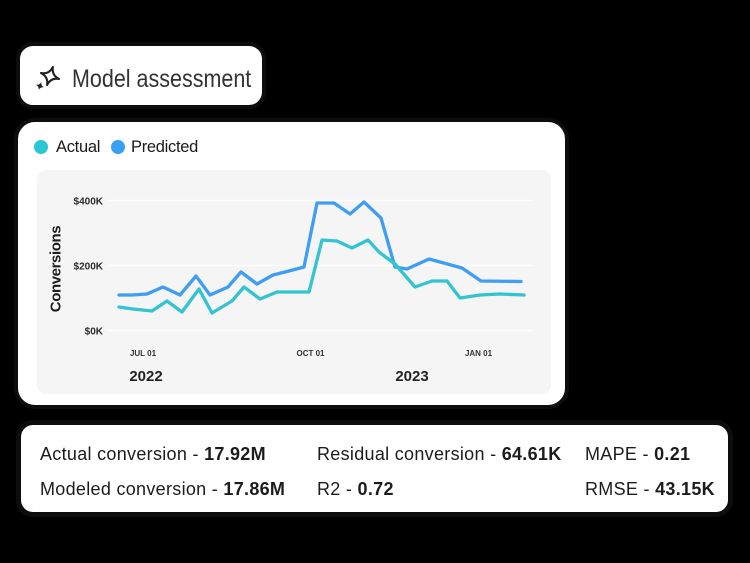 Image resolution: width=750 pixels, height=563 pixels. What do you see at coordinates (145, 376) in the screenshot?
I see `svg-text: 2022` at bounding box center [145, 376].